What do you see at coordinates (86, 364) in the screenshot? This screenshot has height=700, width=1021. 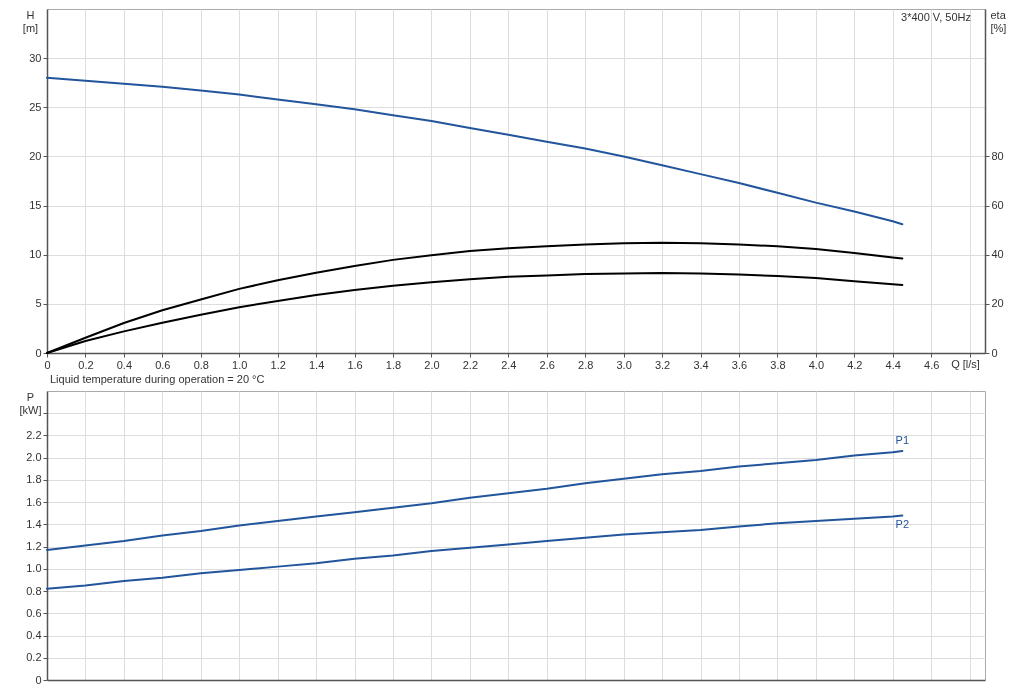 I see `x-tick-label: 0.2` at bounding box center [86, 364].